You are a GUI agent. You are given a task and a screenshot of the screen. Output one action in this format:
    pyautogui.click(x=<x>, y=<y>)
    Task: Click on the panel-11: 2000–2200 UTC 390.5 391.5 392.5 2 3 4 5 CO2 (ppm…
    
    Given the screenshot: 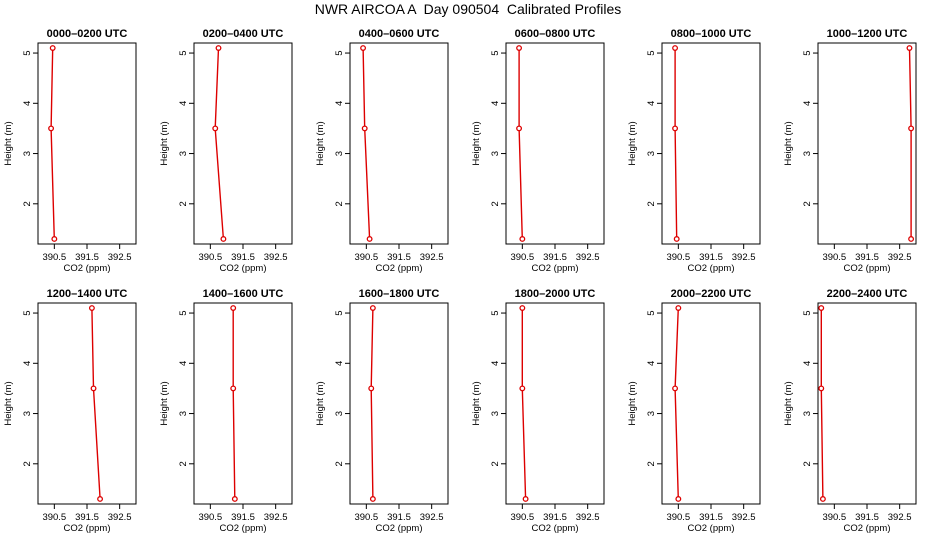 What is the action you would take?
    pyautogui.click(x=694, y=411)
    